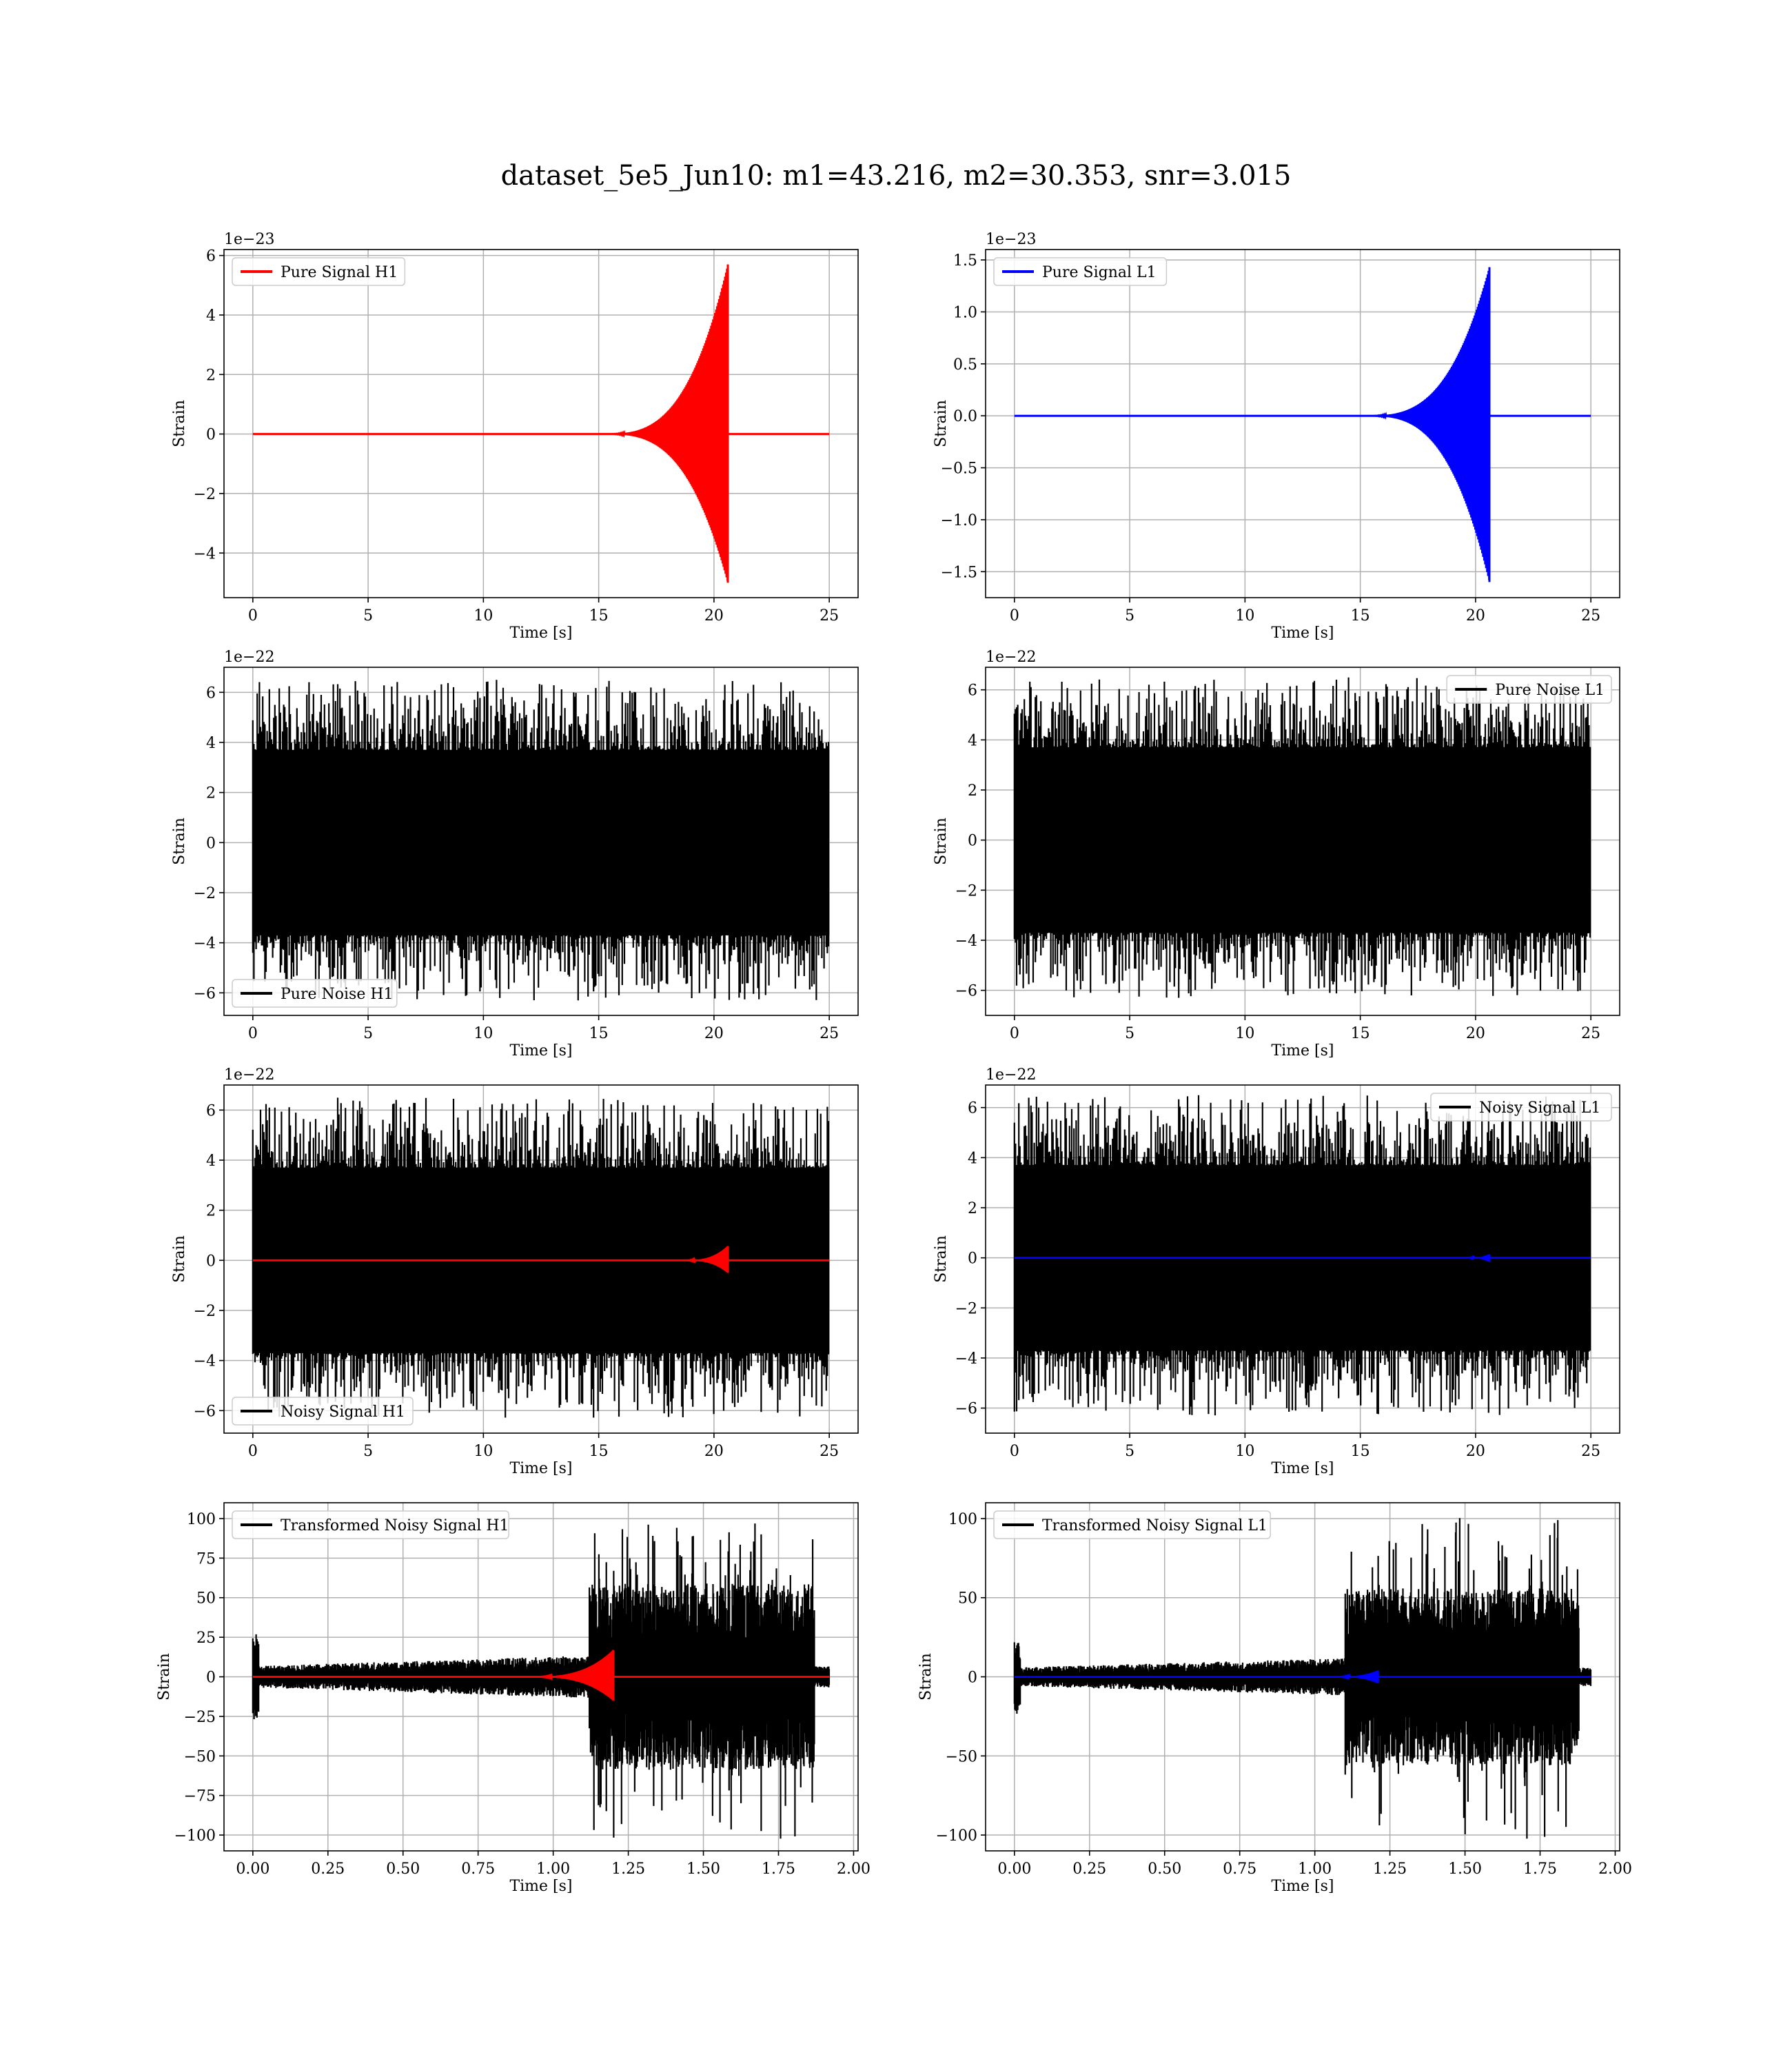  Describe the element at coordinates (1164, 1869) in the screenshot. I see `x-tick-label: 0.50` at that location.